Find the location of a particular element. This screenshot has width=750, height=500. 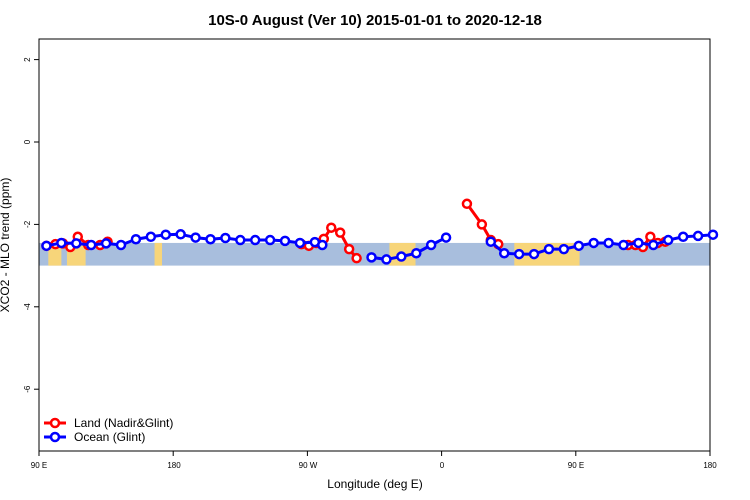

y-tick-label: -2 is located at coordinates (27, 224).